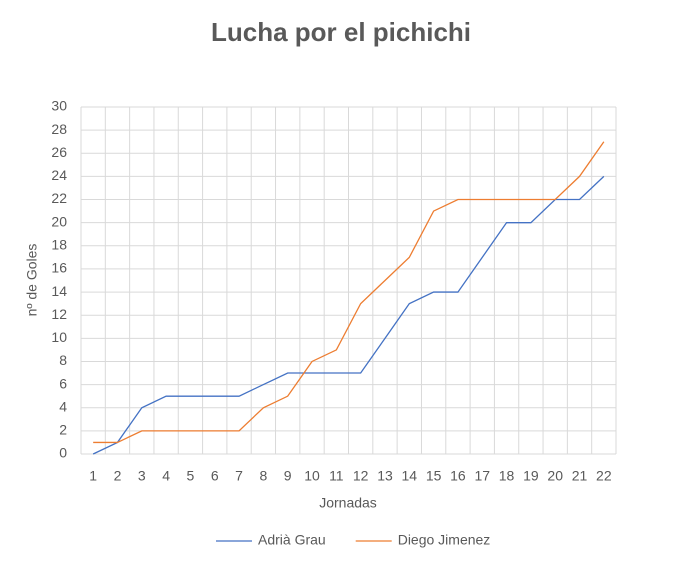 The width and height of the screenshot is (681, 570). What do you see at coordinates (292, 540) in the screenshot?
I see `legend-label: Adrià Grau` at bounding box center [292, 540].